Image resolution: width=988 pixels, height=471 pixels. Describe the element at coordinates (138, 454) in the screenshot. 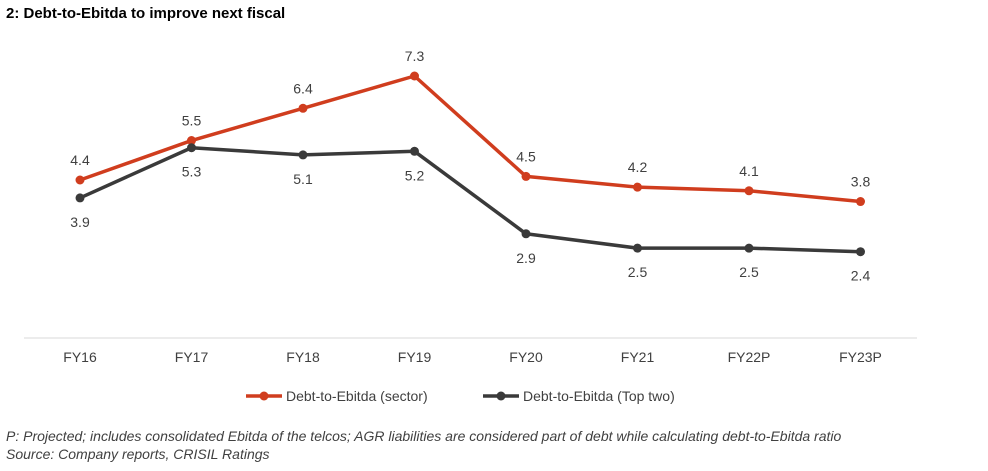

I see `footnote-source: Source: Company reports, CRISIL Ratings` at that location.